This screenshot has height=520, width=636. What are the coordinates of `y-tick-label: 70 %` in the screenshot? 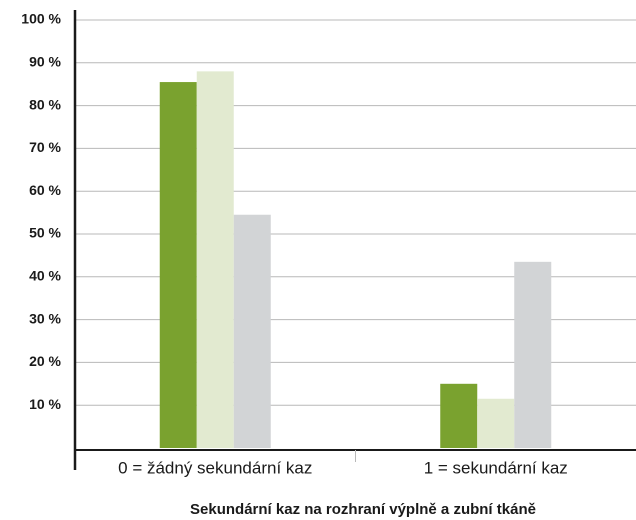 It's located at (45, 147).